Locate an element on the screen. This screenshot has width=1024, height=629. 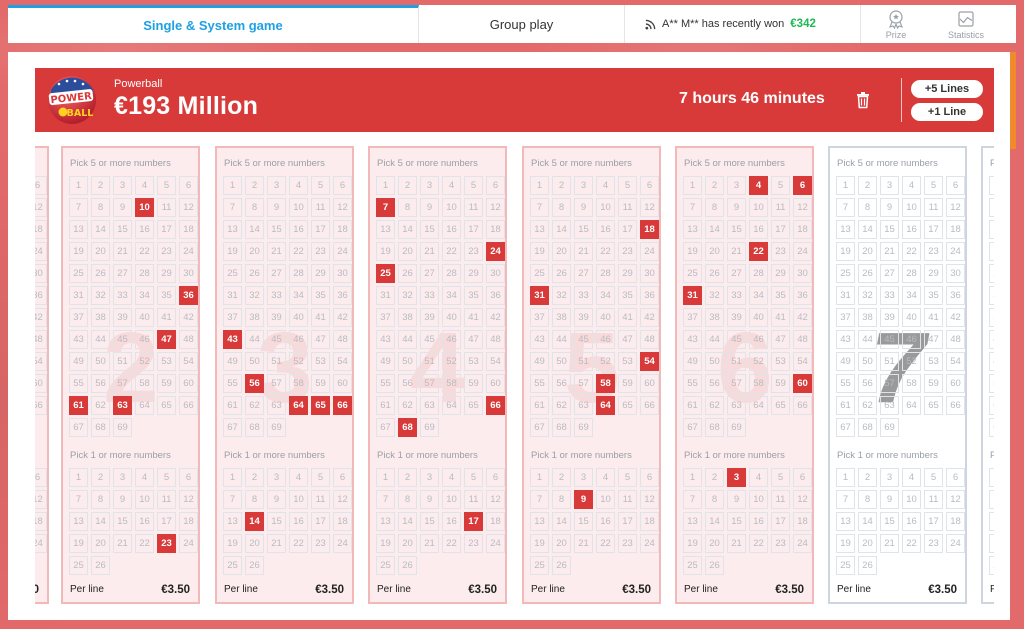
main-number-cell: 65 is located at coordinates (933, 405).